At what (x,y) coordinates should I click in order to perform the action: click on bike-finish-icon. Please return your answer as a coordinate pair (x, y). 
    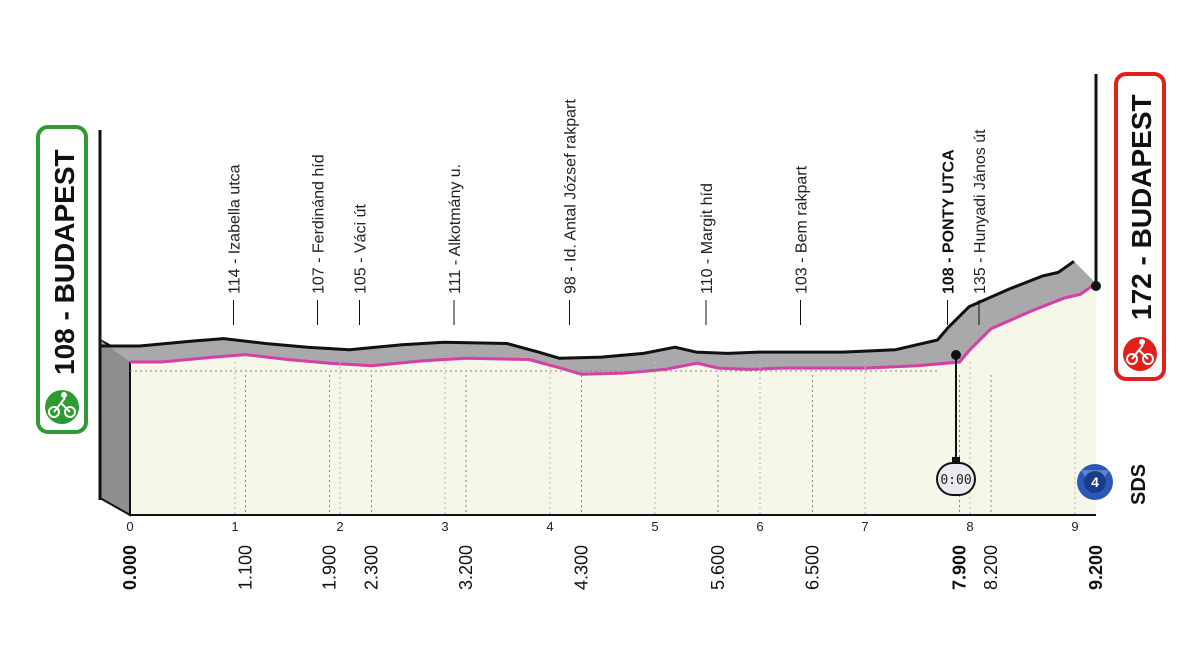
    Looking at the image, I should click on (1140, 354).